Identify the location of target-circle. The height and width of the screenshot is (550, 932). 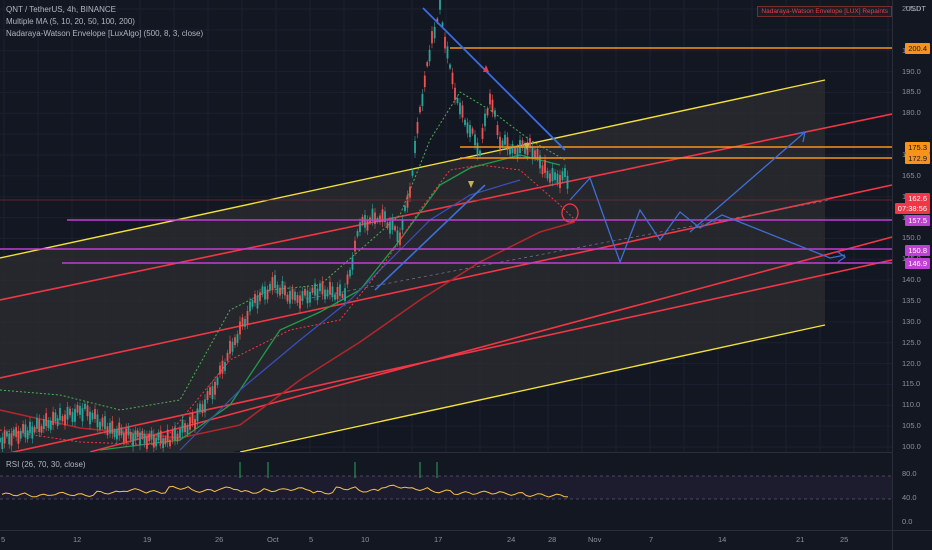
(570, 213).